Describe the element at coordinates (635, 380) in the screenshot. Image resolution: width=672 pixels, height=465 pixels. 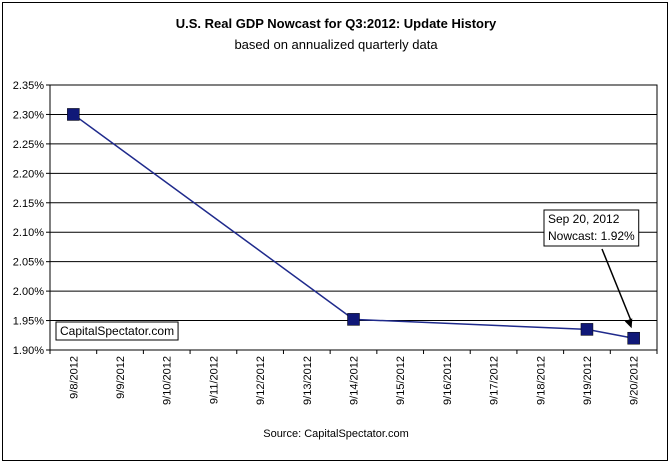
I see `x-tick-label: 9/20/2012` at that location.